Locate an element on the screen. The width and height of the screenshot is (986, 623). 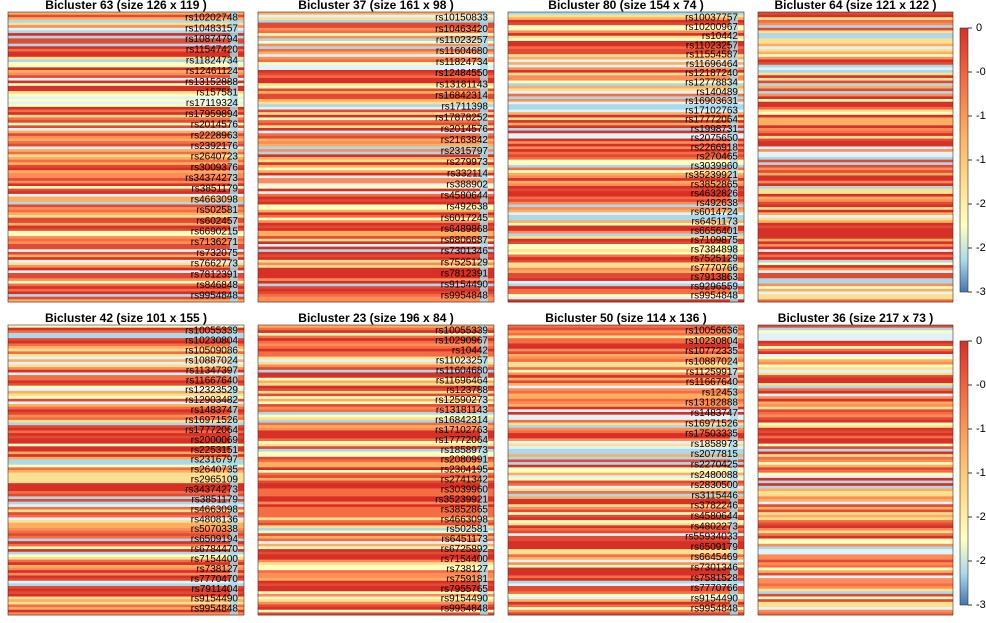
row-label: rs4632826 is located at coordinates (715, 194).